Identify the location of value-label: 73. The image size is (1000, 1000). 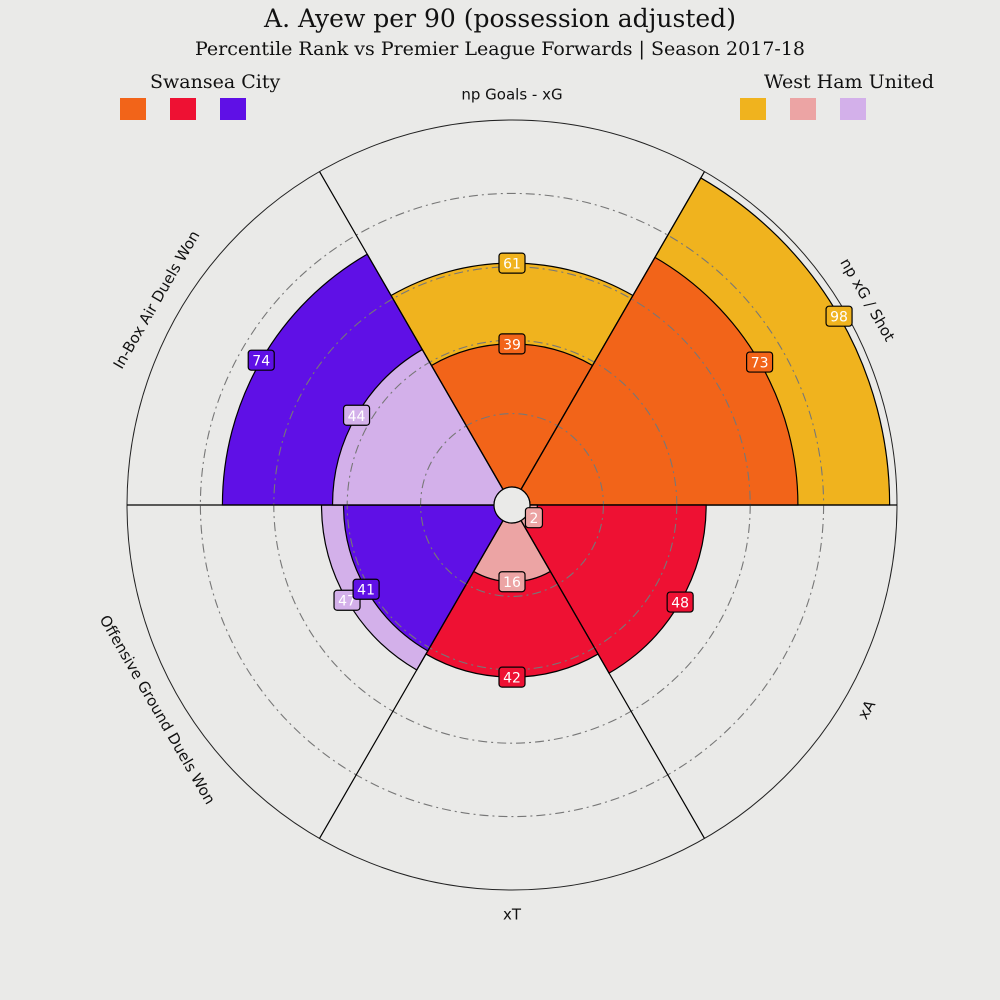
(760, 364).